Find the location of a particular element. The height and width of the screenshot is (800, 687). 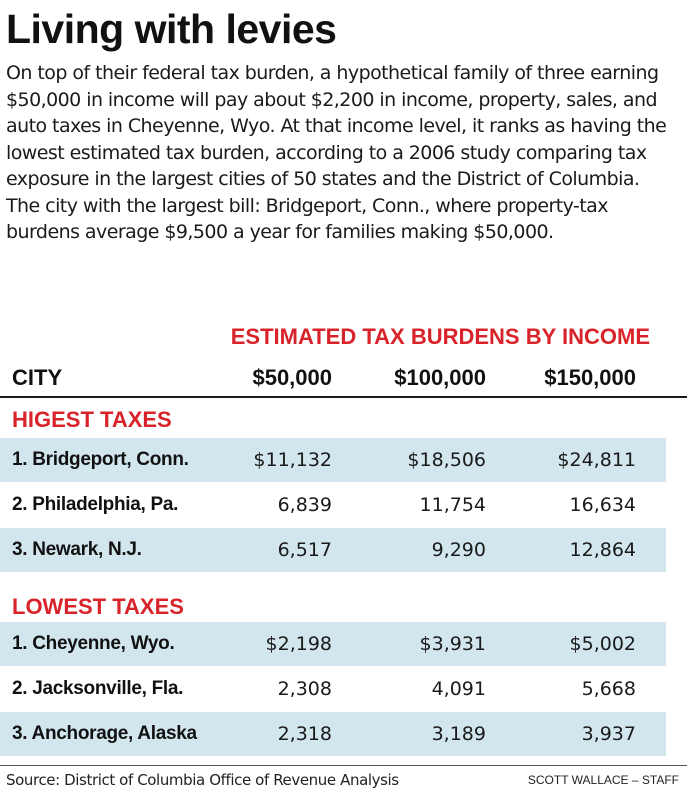

table-row: 3. Anchorage, Alaska 2,318 3,189 3,937 is located at coordinates (333, 734).